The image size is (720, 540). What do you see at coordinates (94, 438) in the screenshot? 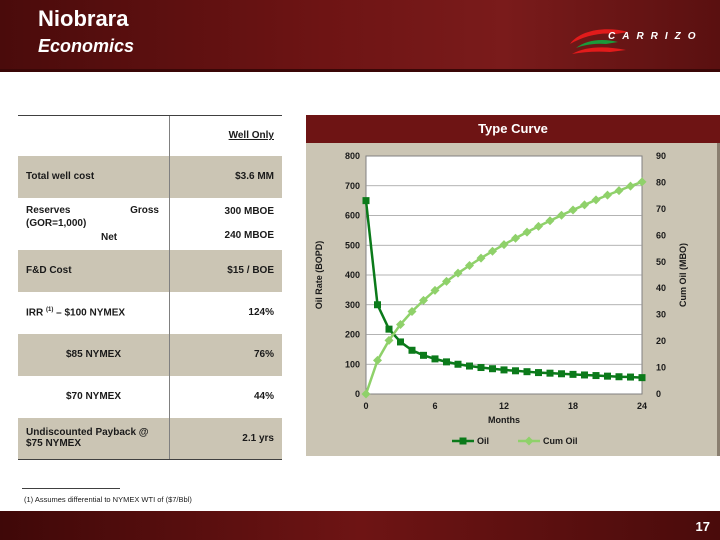
I see `row-label-payback: Undiscounted Payback @ $75 NYMEX` at bounding box center [94, 438].